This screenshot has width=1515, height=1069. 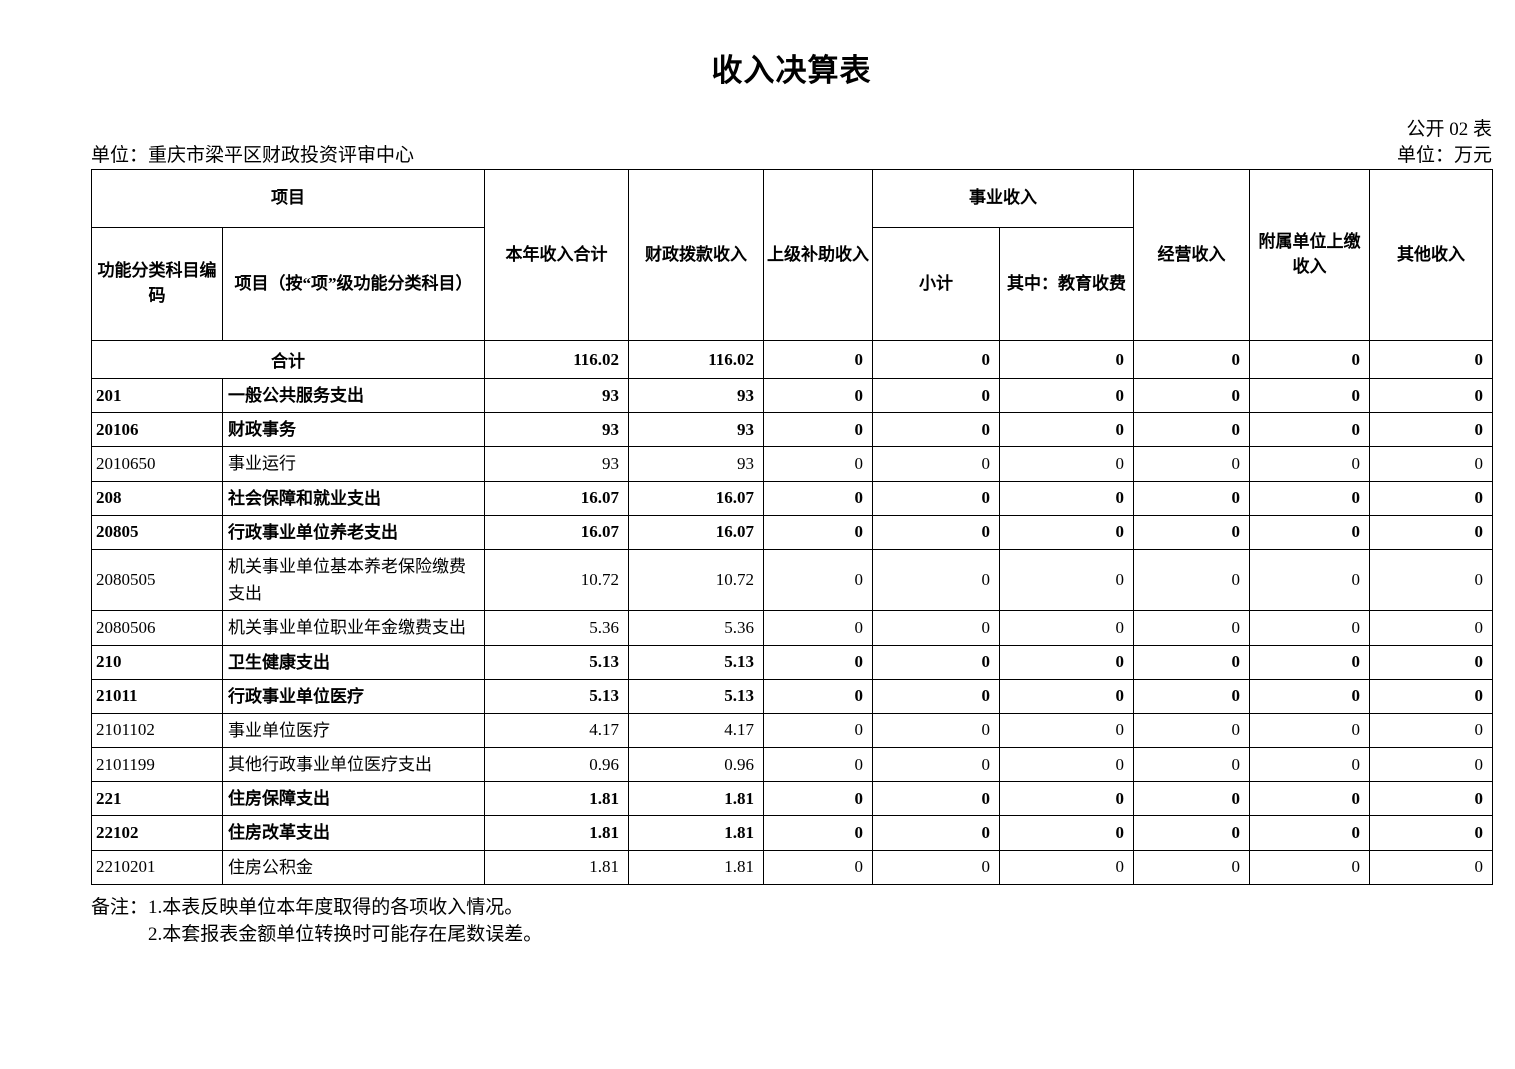 I want to click on cell-function-code: 22102, so click(x=157, y=833).